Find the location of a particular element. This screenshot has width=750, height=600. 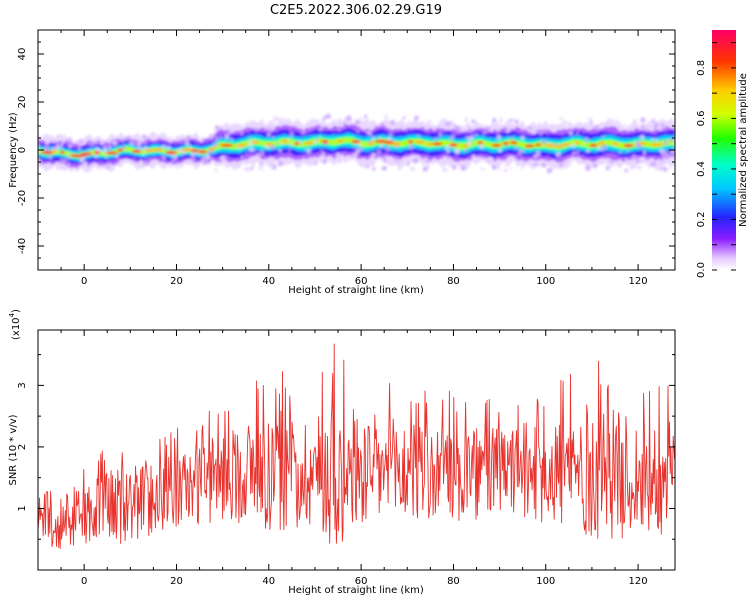

snr-y-tick-label: 2 is located at coordinates (22, 447).